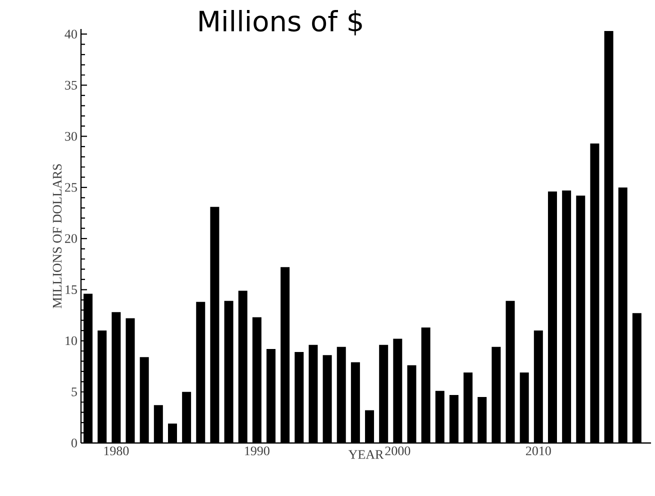  What do you see at coordinates (281, 23) in the screenshot?
I see `chart-title: Millions of $` at bounding box center [281, 23].